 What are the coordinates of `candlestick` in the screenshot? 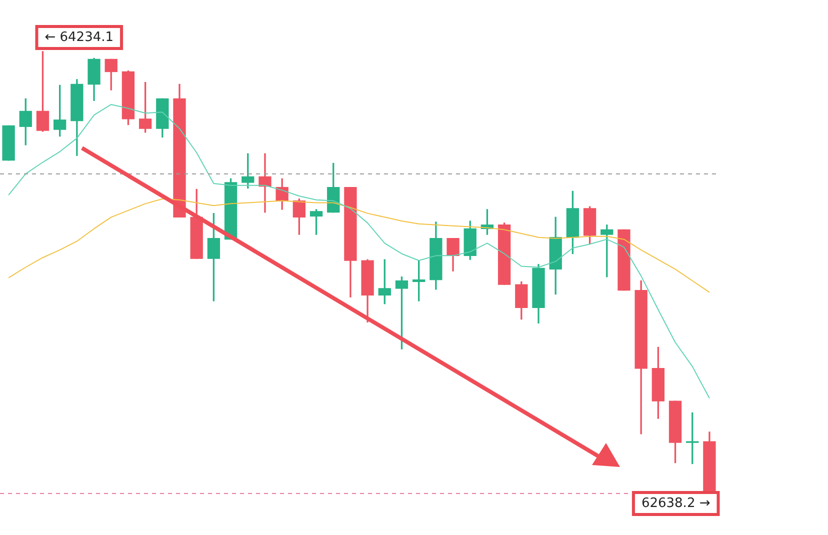 It's located at (265, 183).